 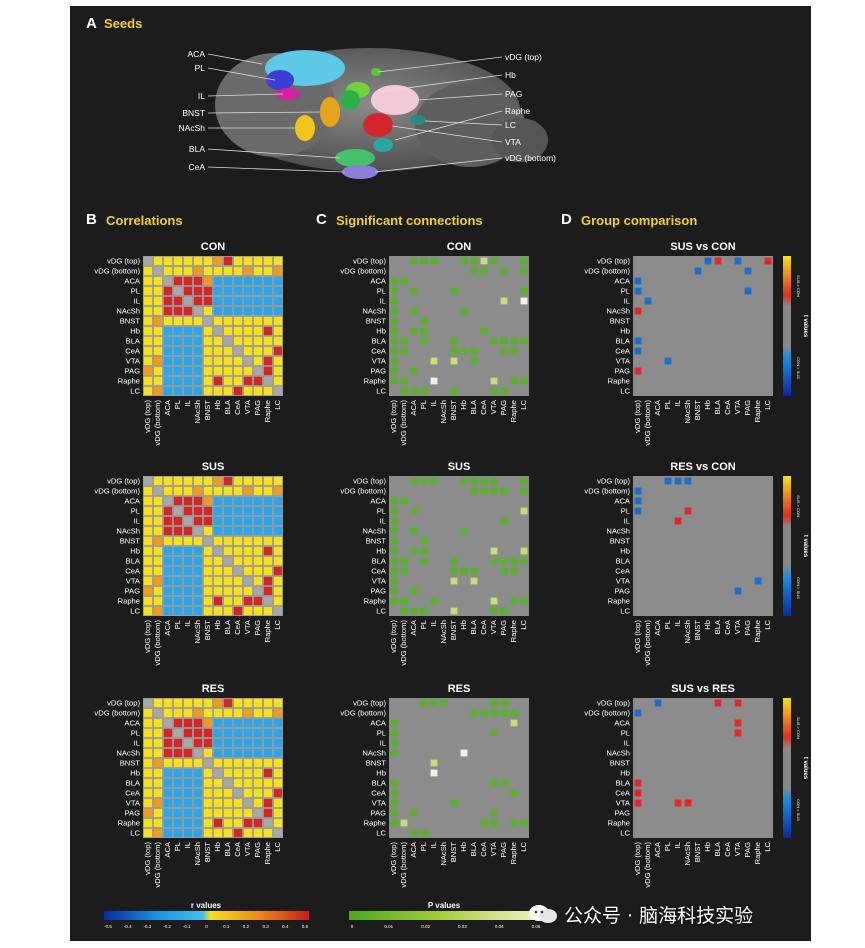 I want to click on heatmap-title: SUS, so click(x=459, y=467).